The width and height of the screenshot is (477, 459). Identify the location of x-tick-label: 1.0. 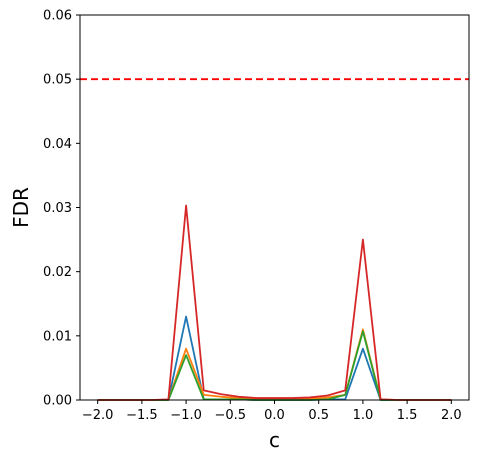
(363, 415).